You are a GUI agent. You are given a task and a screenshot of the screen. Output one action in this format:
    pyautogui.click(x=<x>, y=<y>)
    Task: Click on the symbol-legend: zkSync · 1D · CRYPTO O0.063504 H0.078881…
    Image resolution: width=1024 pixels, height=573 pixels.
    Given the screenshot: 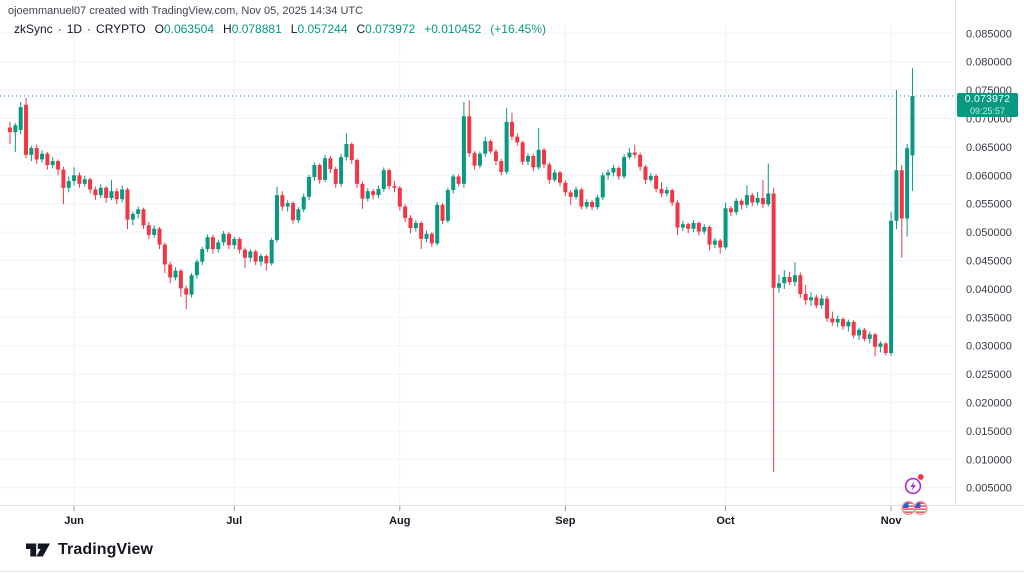 What is the action you would take?
    pyautogui.click(x=280, y=29)
    